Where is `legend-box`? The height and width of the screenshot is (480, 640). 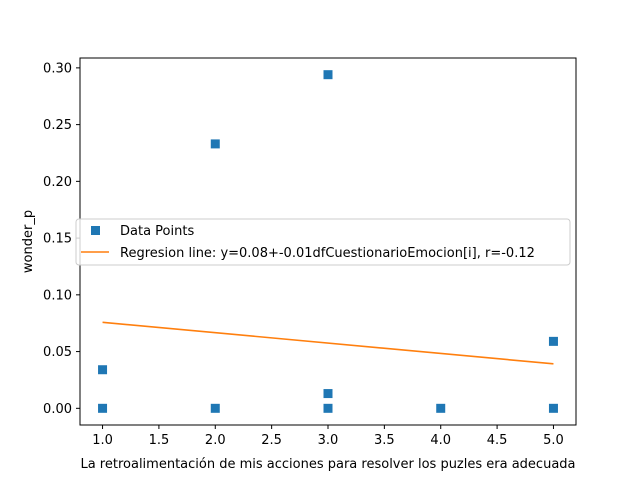 legend-box is located at coordinates (323, 242).